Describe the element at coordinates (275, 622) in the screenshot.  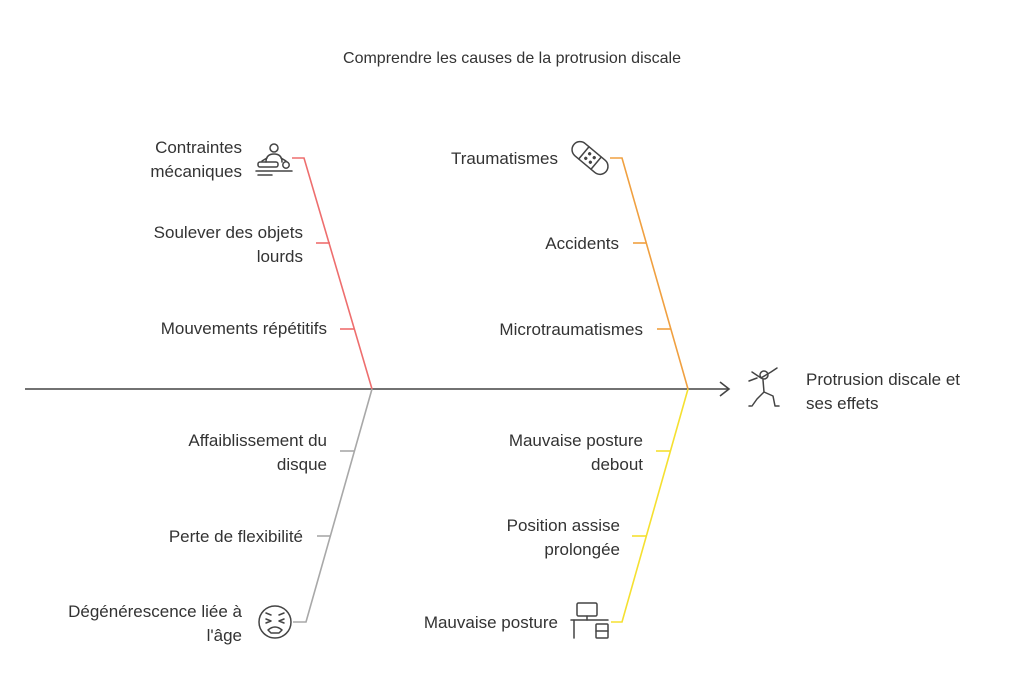
I see `tired-face-icon` at that location.